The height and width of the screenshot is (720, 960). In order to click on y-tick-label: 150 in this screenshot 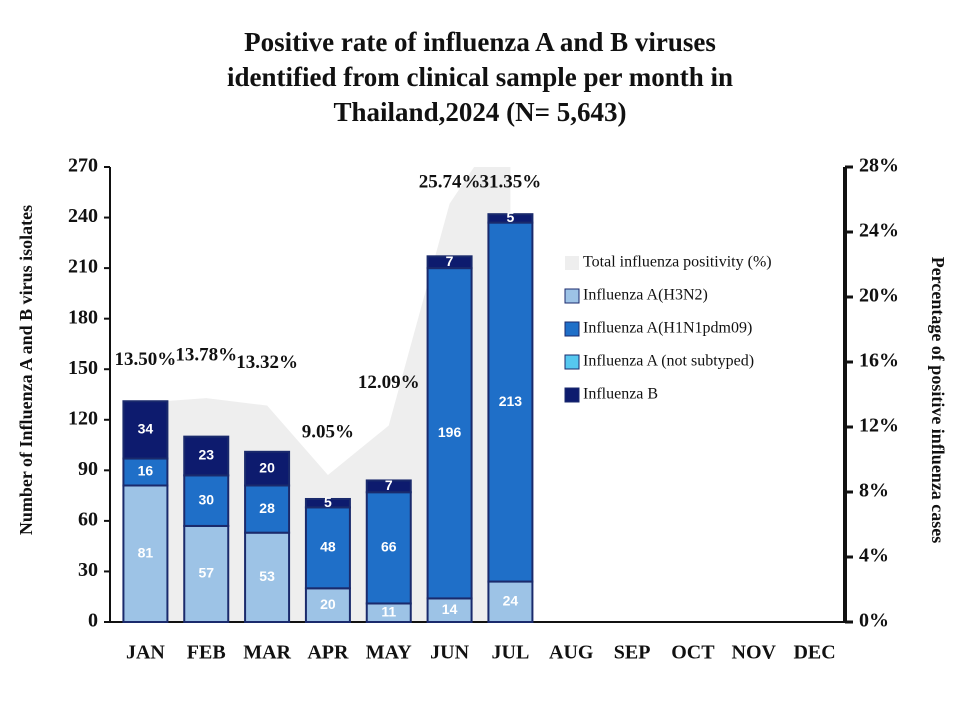, I will do `click(83, 368)`.